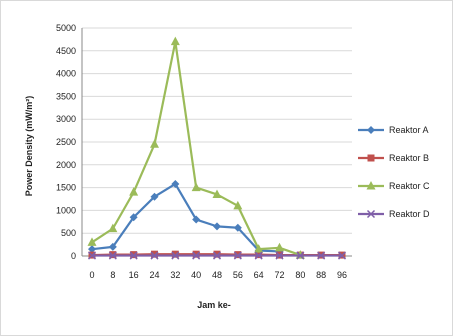  I want to click on x-tick-labels: 0 8 16 24 32 40 48 56 64 72 80 88 96, so click(218, 275).